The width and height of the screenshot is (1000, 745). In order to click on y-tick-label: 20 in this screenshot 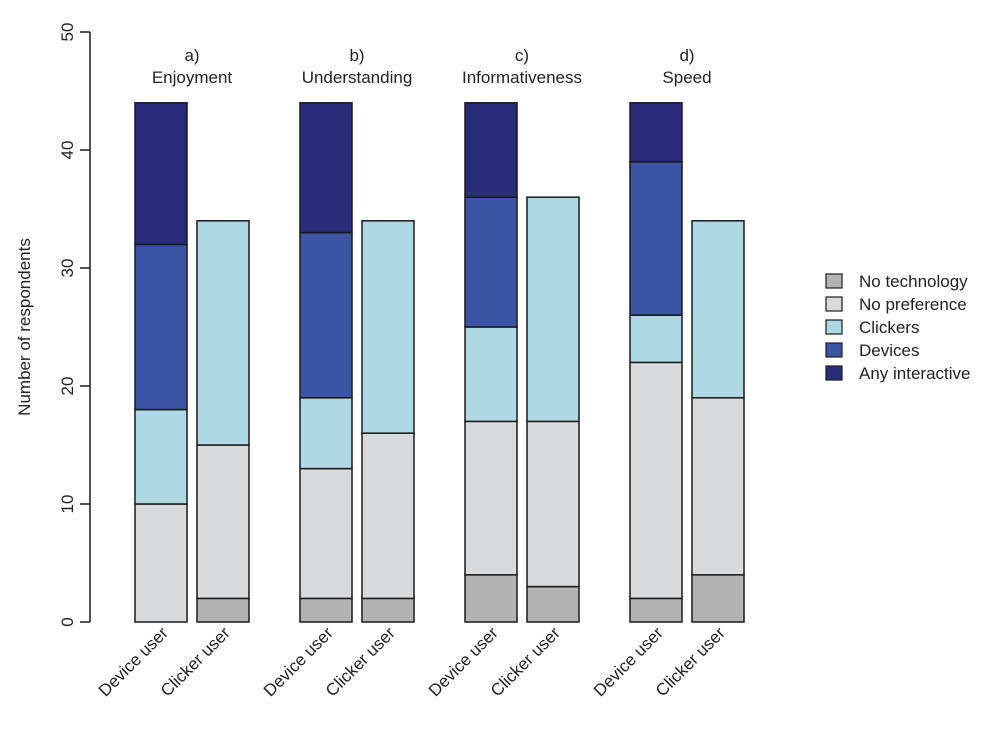, I will do `click(67, 386)`.